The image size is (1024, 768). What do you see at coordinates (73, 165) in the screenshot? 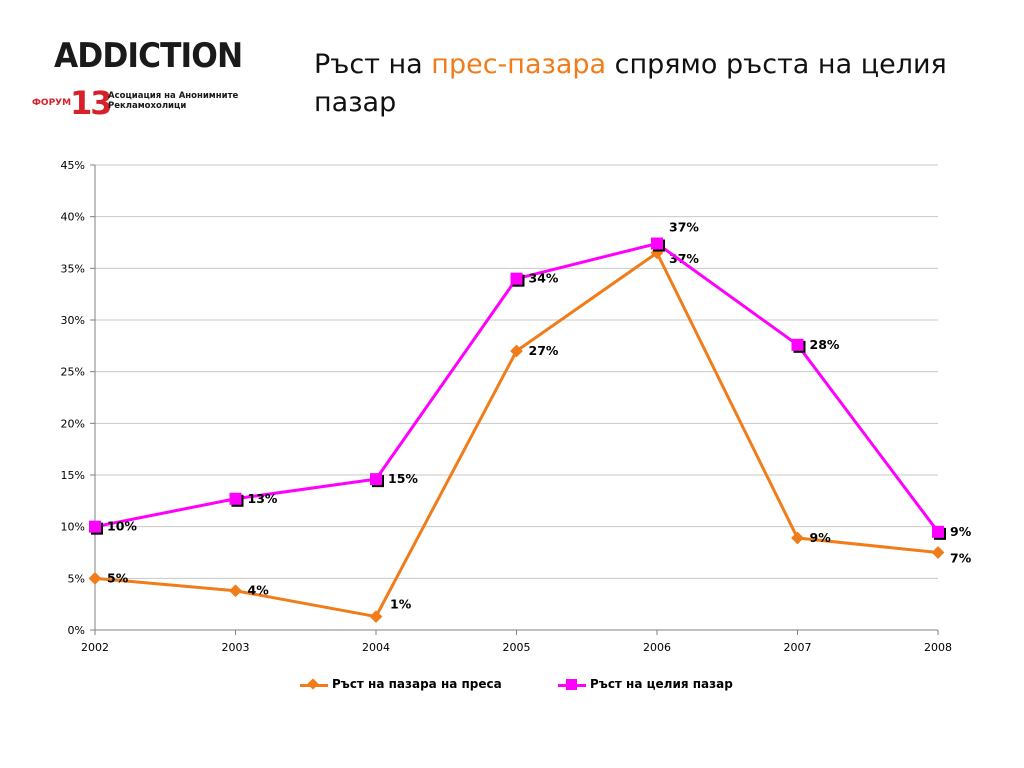
I see `y-tick-label: 45%` at bounding box center [73, 165].